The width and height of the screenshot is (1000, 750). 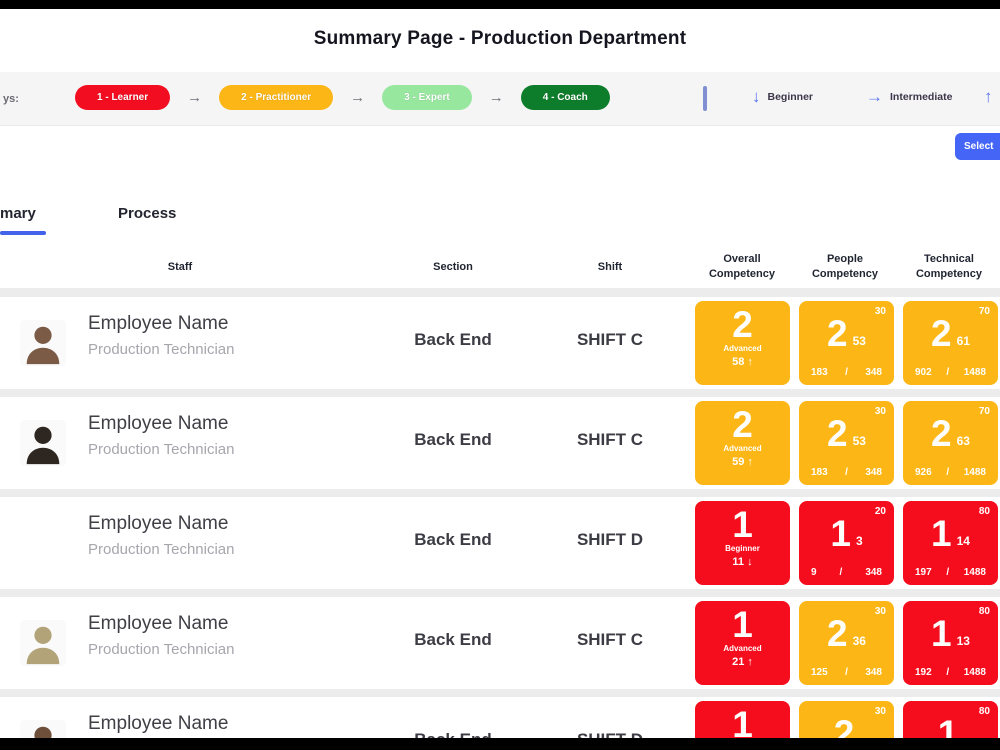 What do you see at coordinates (921, 96) in the screenshot?
I see `trend-label: Intermediate` at bounding box center [921, 96].